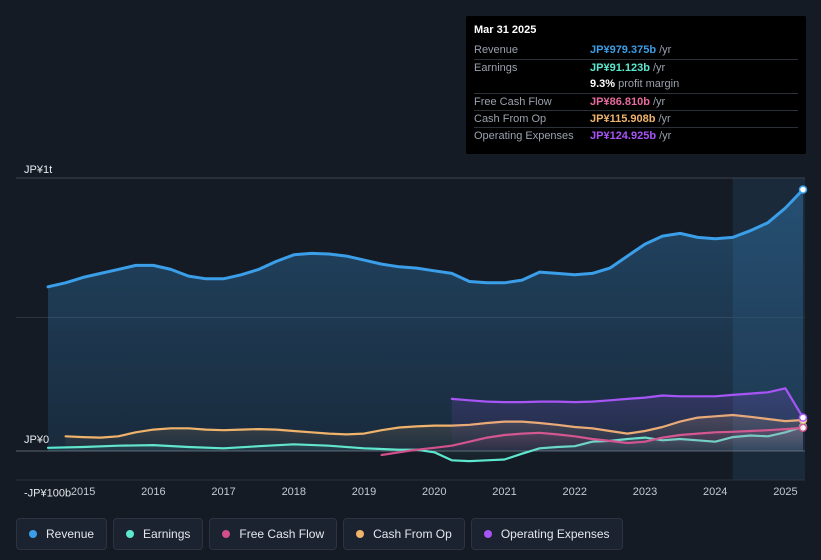 The image size is (821, 560). What do you see at coordinates (627, 419) in the screenshot?
I see `series-area-operating-expenses` at bounding box center [627, 419].